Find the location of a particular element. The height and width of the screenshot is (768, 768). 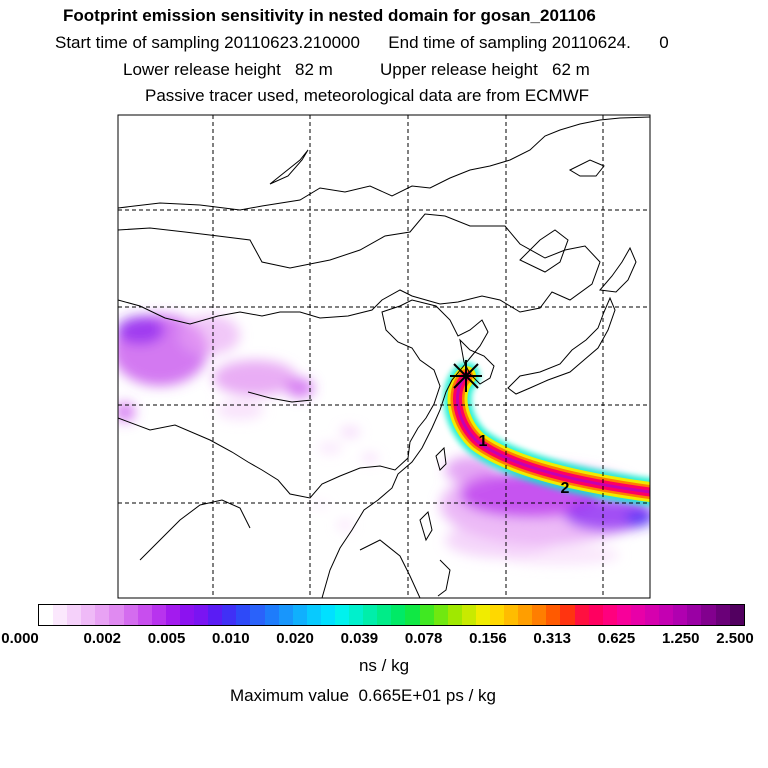

color-scale-tick-label: 0.156 is located at coordinates (488, 638).